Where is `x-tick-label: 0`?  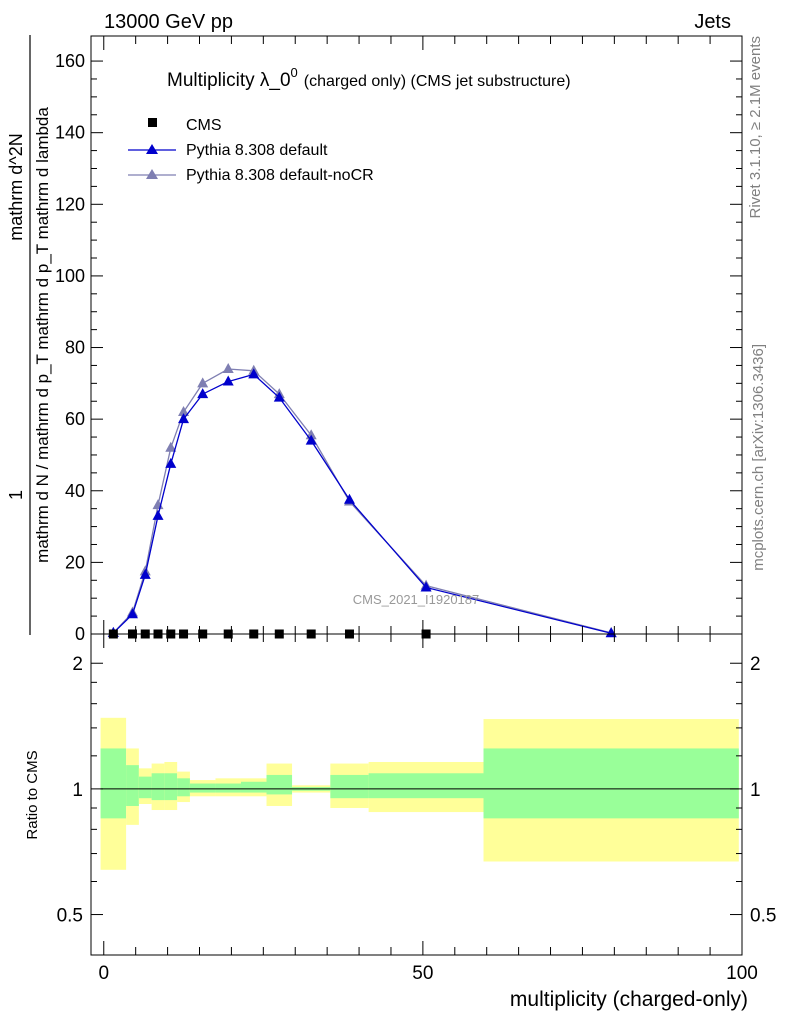
x-tick-label: 0 is located at coordinates (103, 973).